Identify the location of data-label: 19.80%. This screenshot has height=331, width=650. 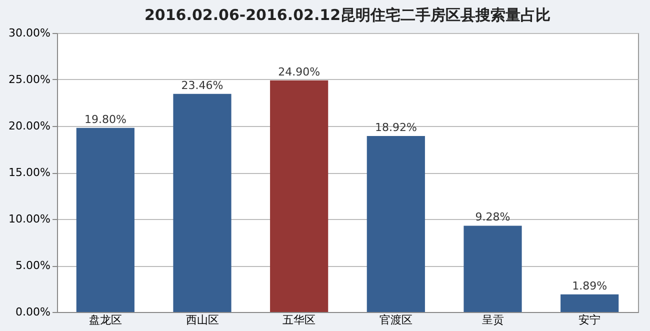
(105, 119).